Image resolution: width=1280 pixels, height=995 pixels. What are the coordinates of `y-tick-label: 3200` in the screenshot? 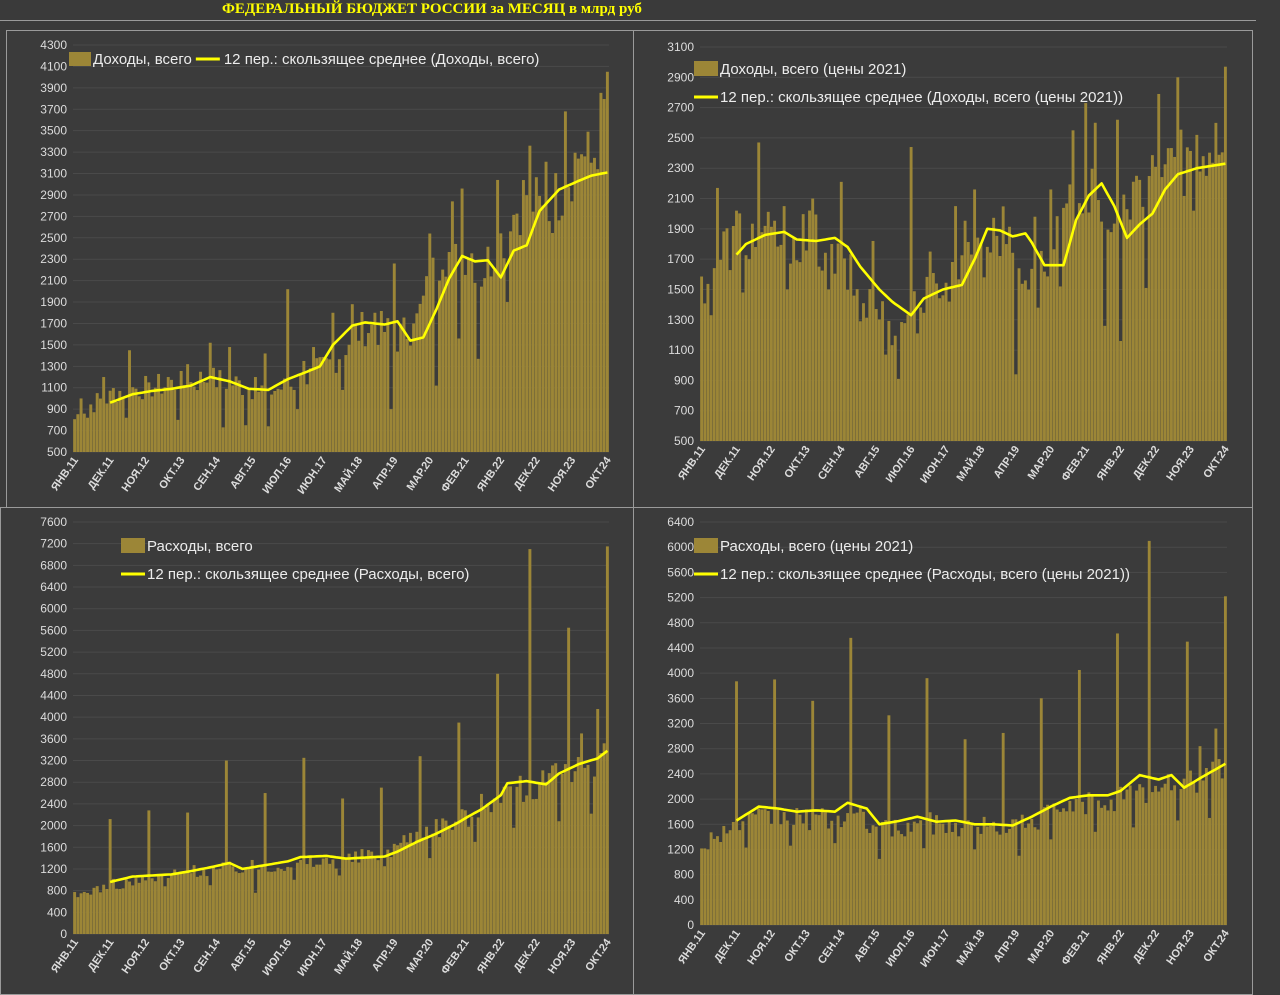 It's located at (53, 761).